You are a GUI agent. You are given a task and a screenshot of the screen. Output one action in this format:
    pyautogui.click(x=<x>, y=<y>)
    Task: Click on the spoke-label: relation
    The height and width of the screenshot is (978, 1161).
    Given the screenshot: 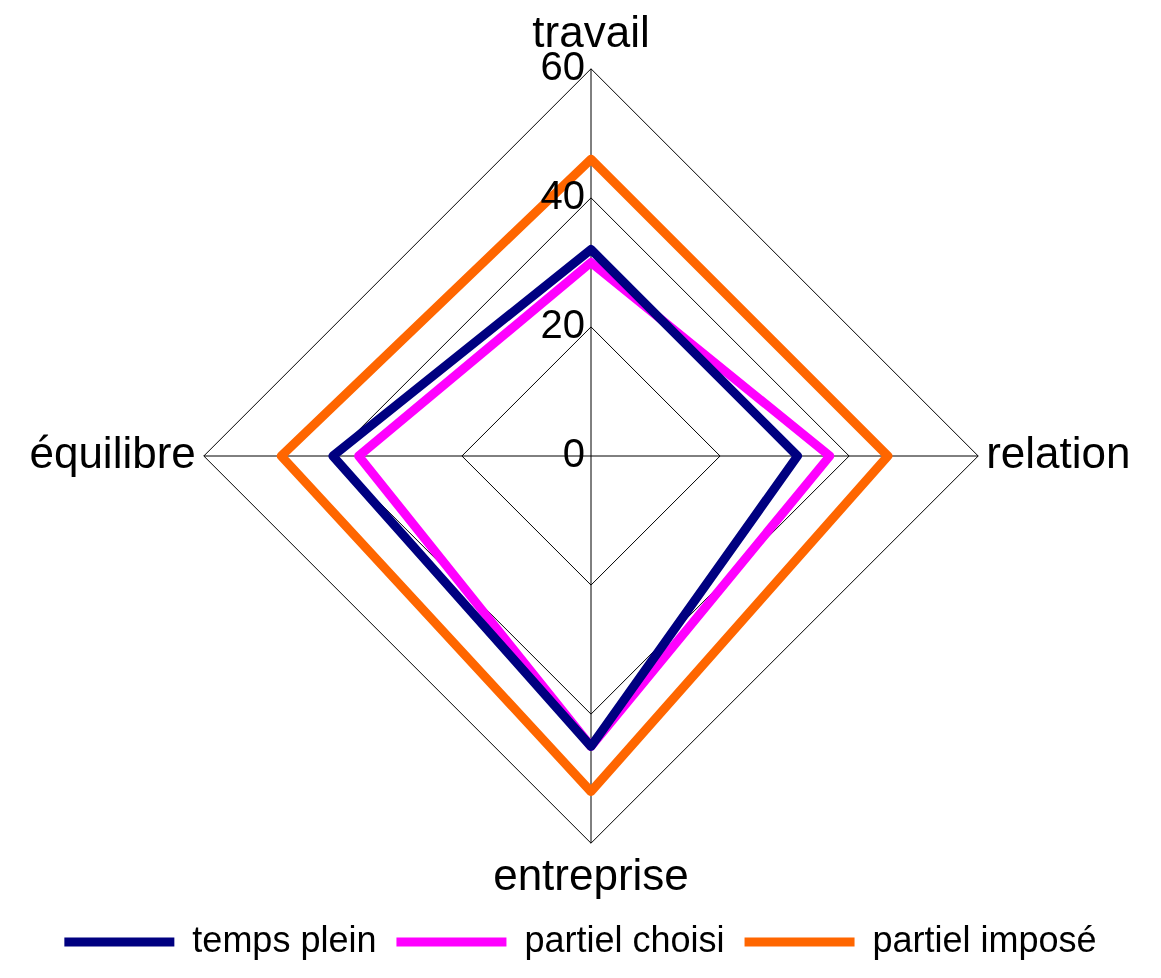 What is the action you would take?
    pyautogui.click(x=1058, y=453)
    